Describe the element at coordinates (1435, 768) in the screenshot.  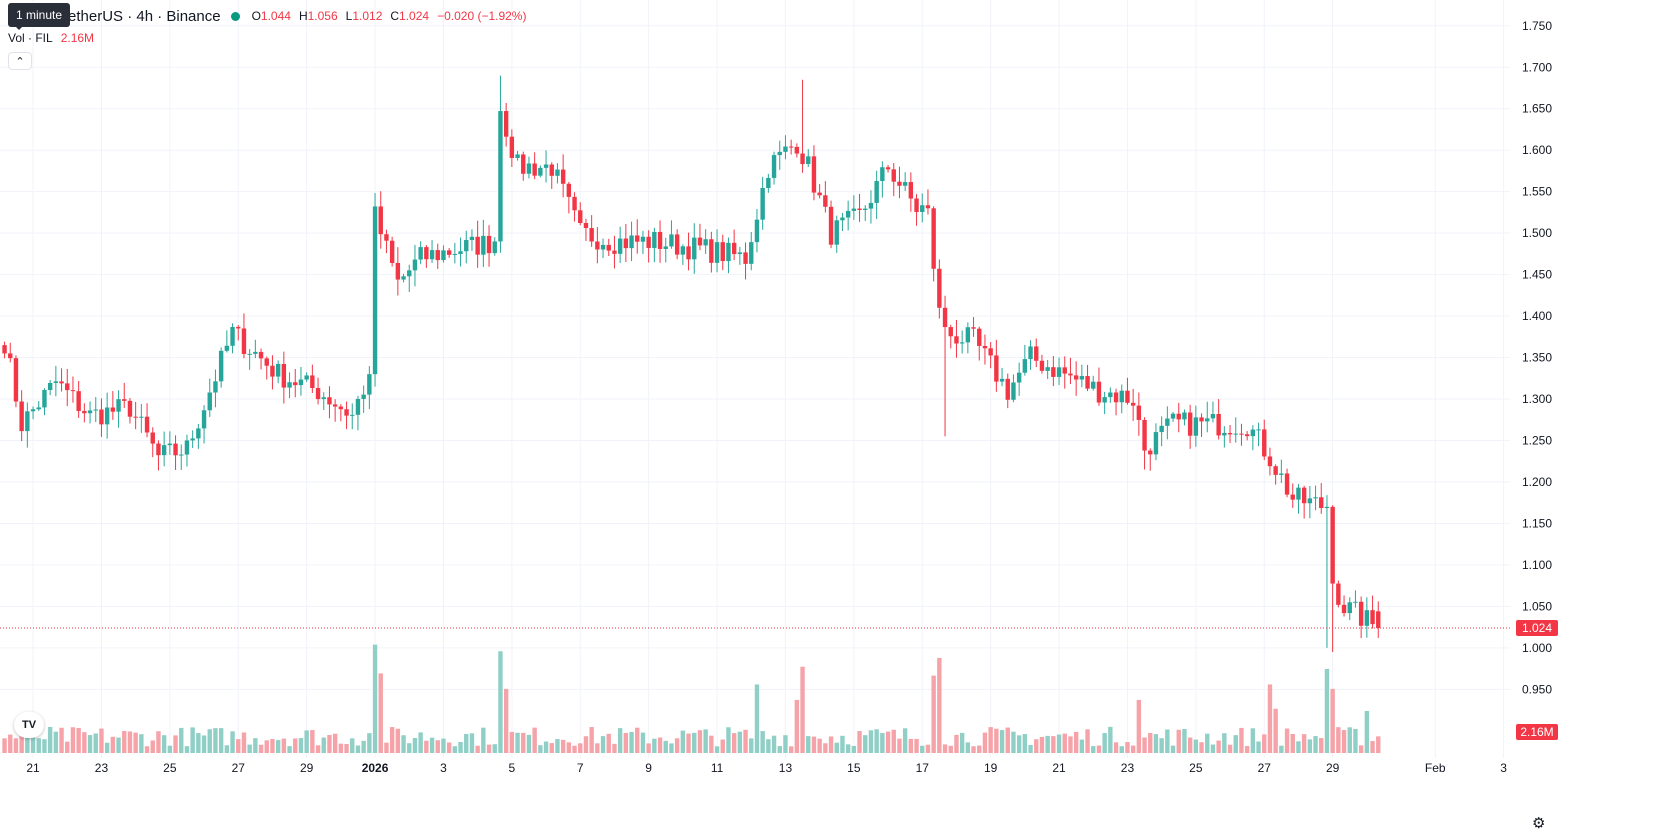
I see `time-tick-label: Feb` at that location.